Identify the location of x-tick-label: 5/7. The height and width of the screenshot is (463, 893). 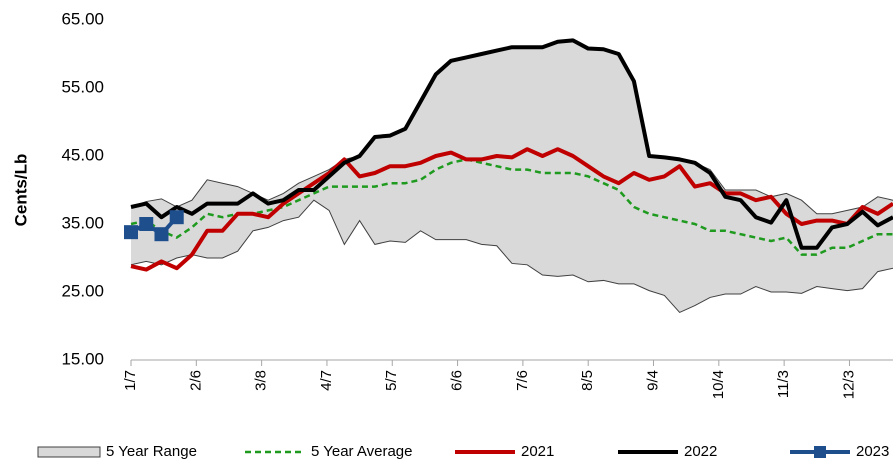
(391, 380).